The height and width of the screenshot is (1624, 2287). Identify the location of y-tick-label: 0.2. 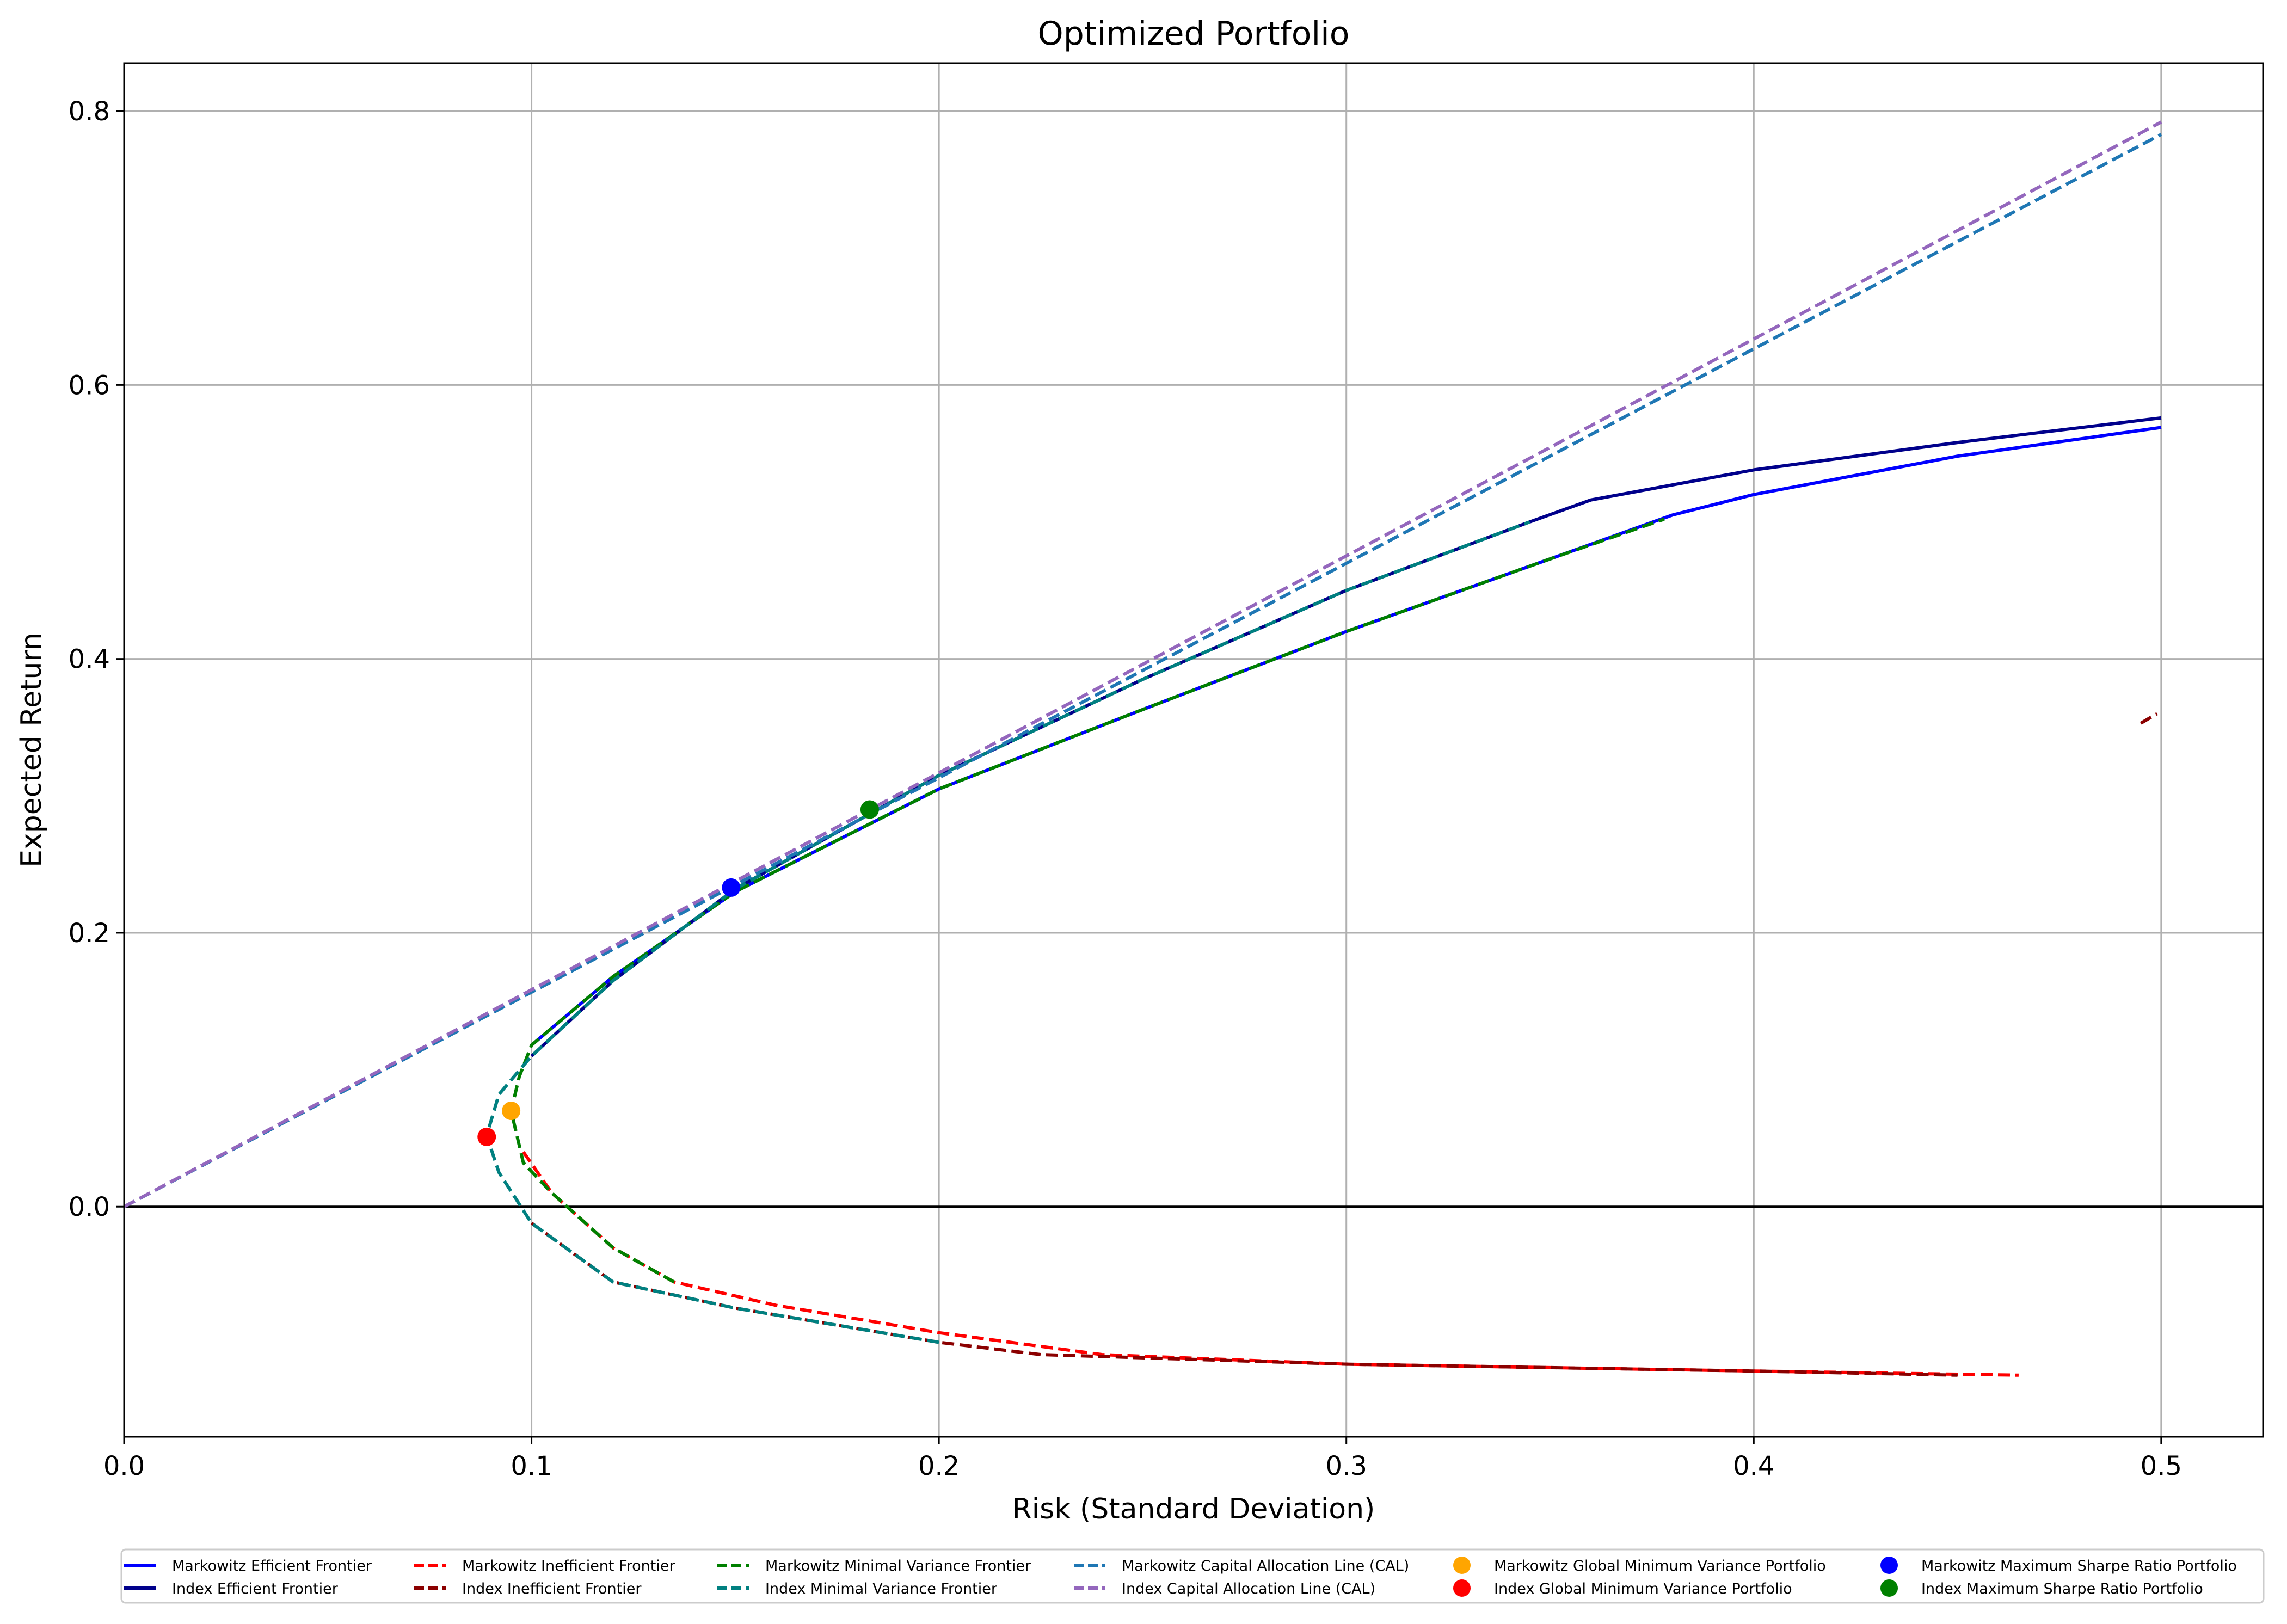
(89, 934).